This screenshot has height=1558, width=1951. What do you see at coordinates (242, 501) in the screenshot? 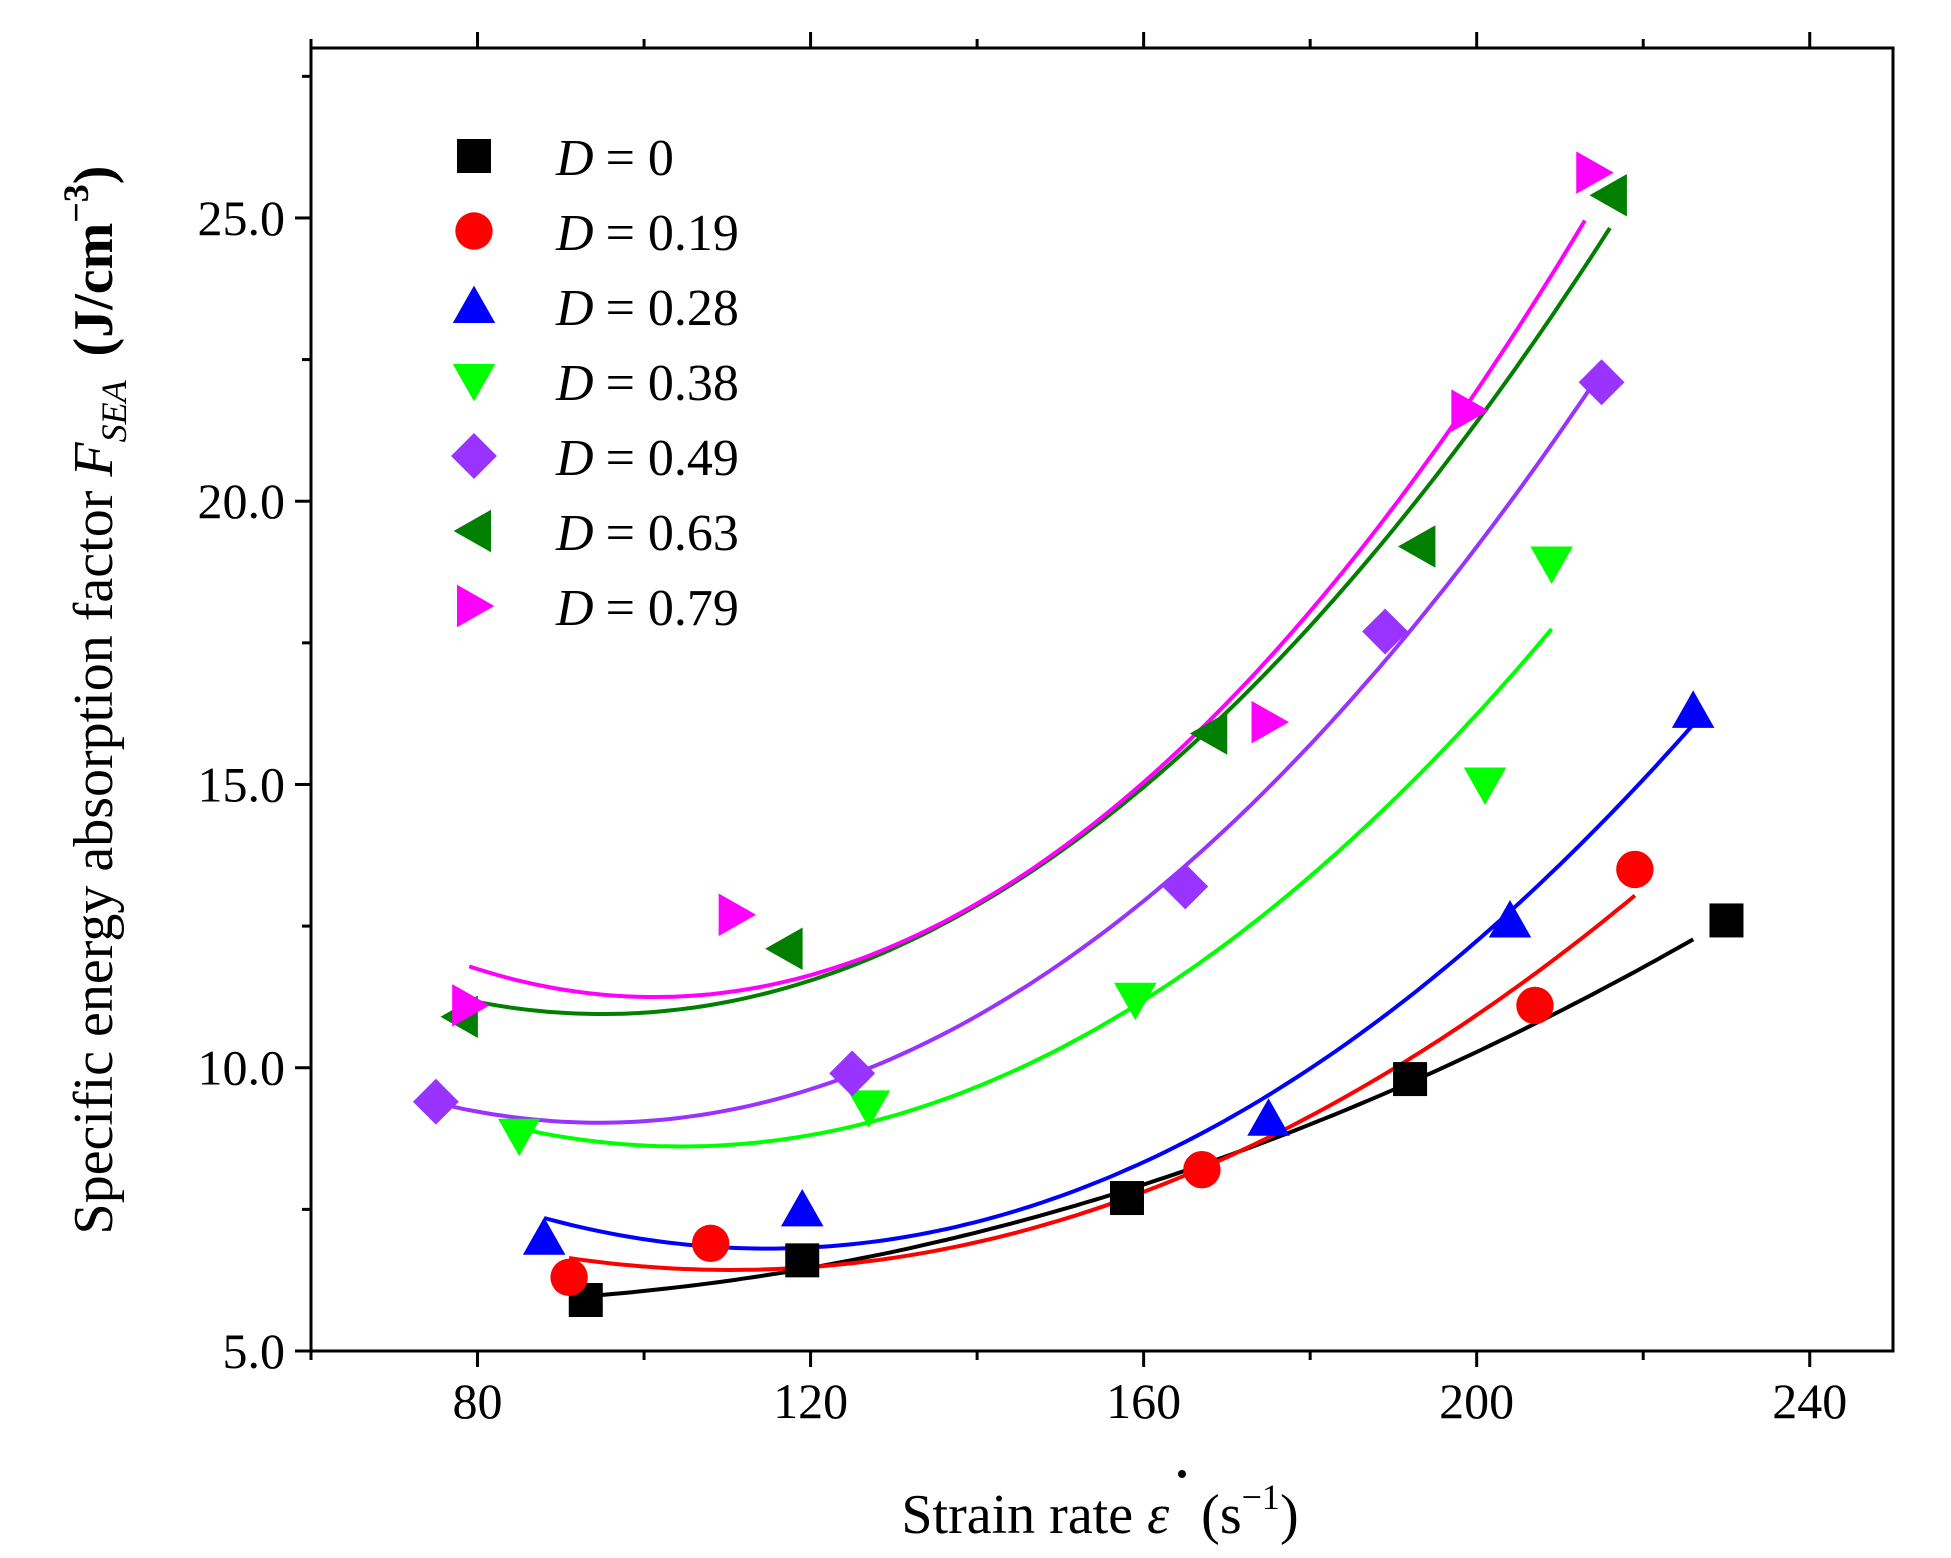
I see `y-tick-label: 20.0` at bounding box center [242, 501].